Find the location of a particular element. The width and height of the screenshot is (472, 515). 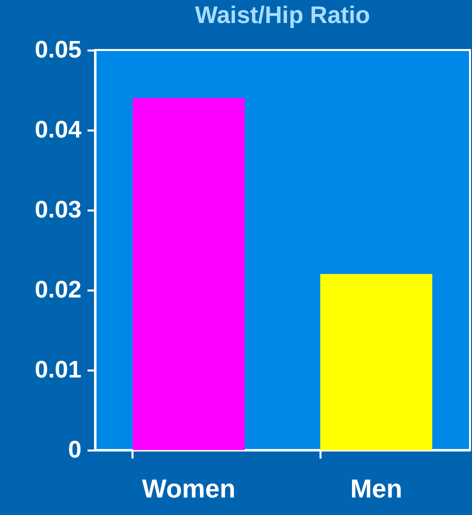

y-tick-label: 0.05 is located at coordinates (58, 50).